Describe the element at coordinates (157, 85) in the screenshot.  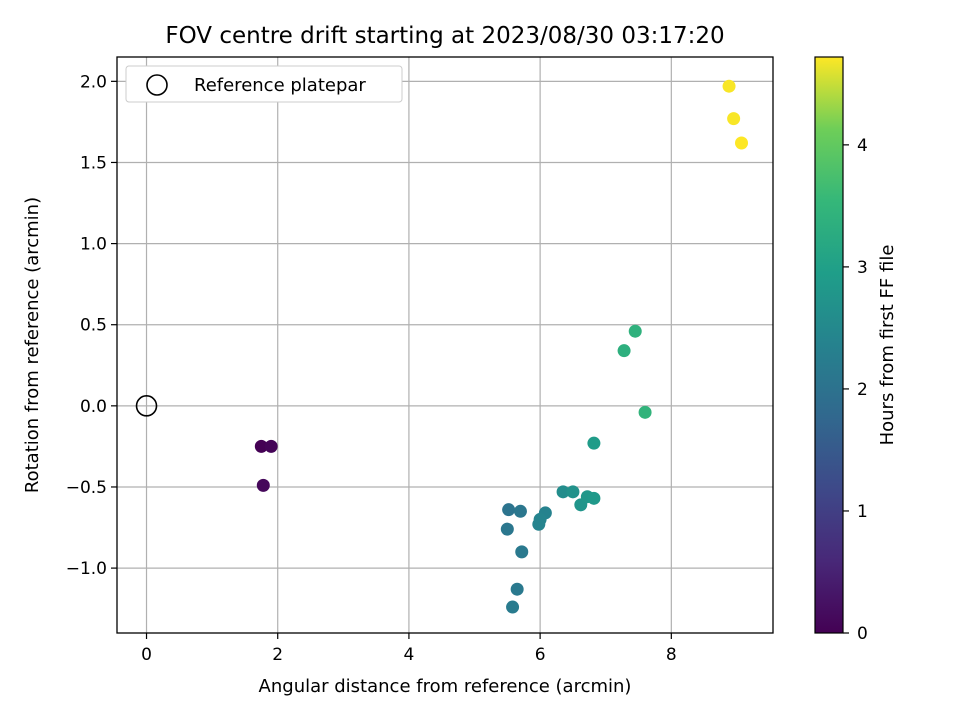
I see `legend-marker` at that location.